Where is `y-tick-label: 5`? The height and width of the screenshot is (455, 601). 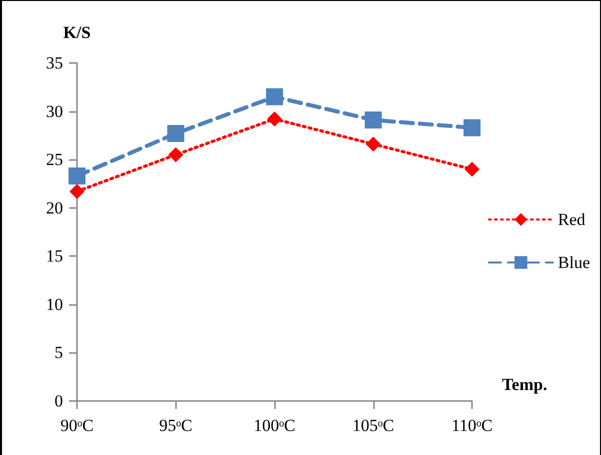
y-tick-label: 5 is located at coordinates (58, 352).